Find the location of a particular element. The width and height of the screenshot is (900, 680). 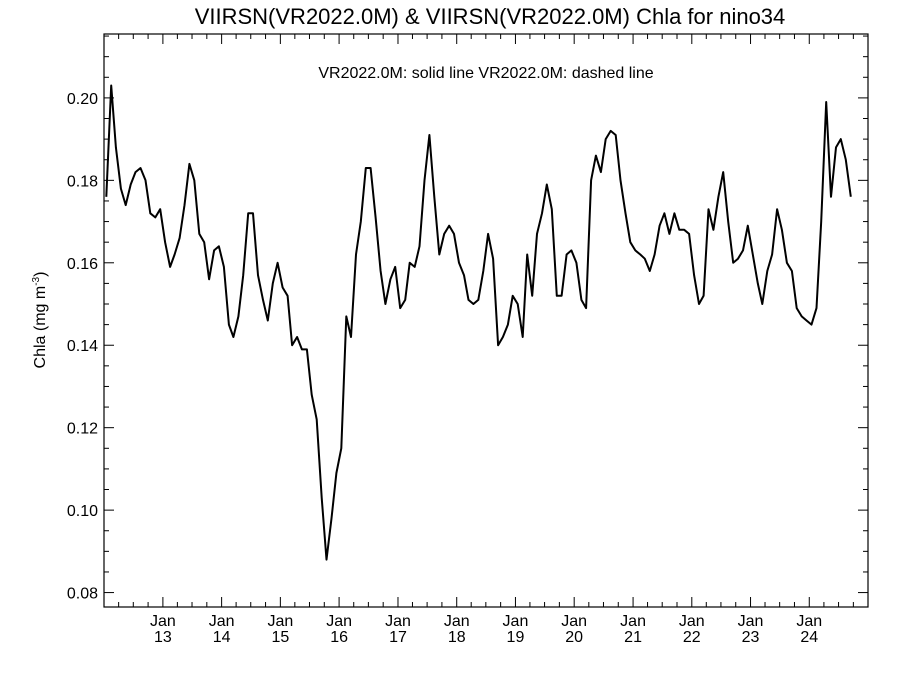

y-axis-label-superscript: -3 is located at coordinates (36, 280).